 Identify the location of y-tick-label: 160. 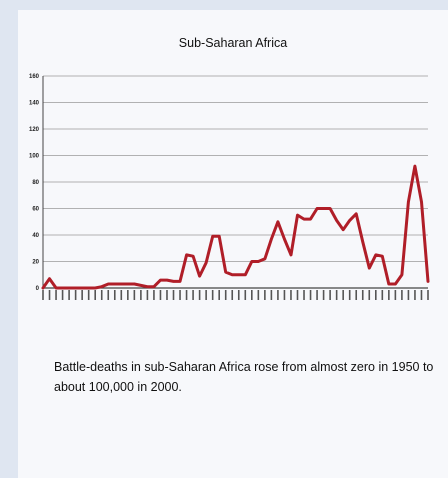
(34, 77).